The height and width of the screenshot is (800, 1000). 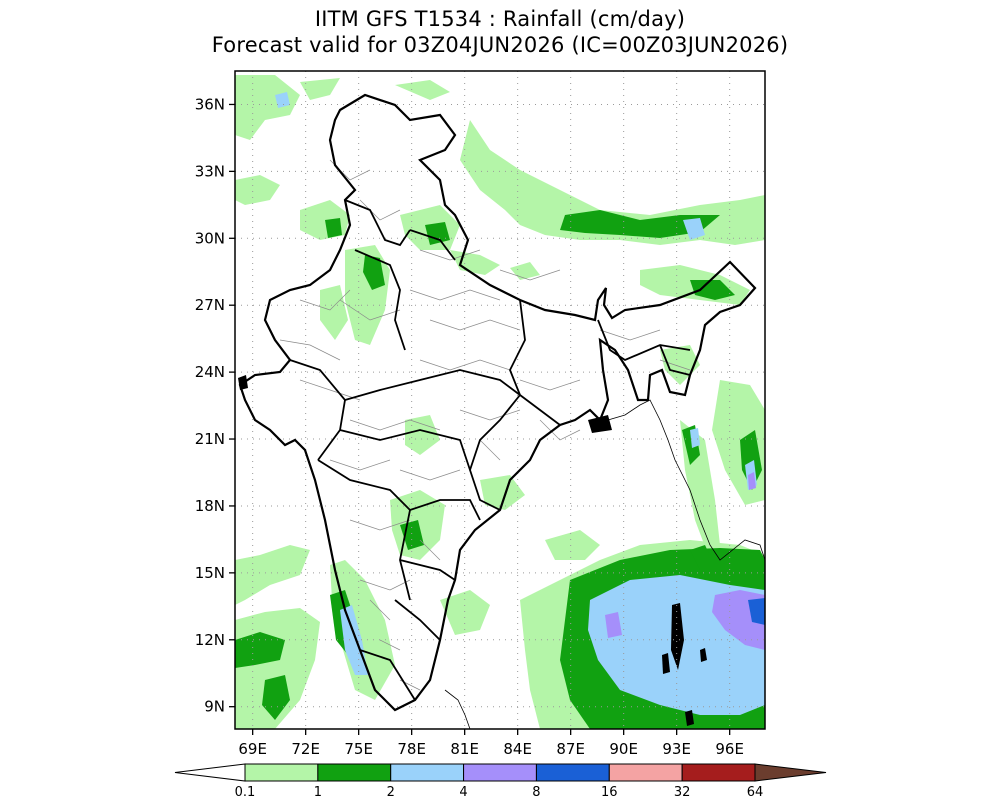 I want to click on lon-tick-label: 69E, so click(x=252, y=749).